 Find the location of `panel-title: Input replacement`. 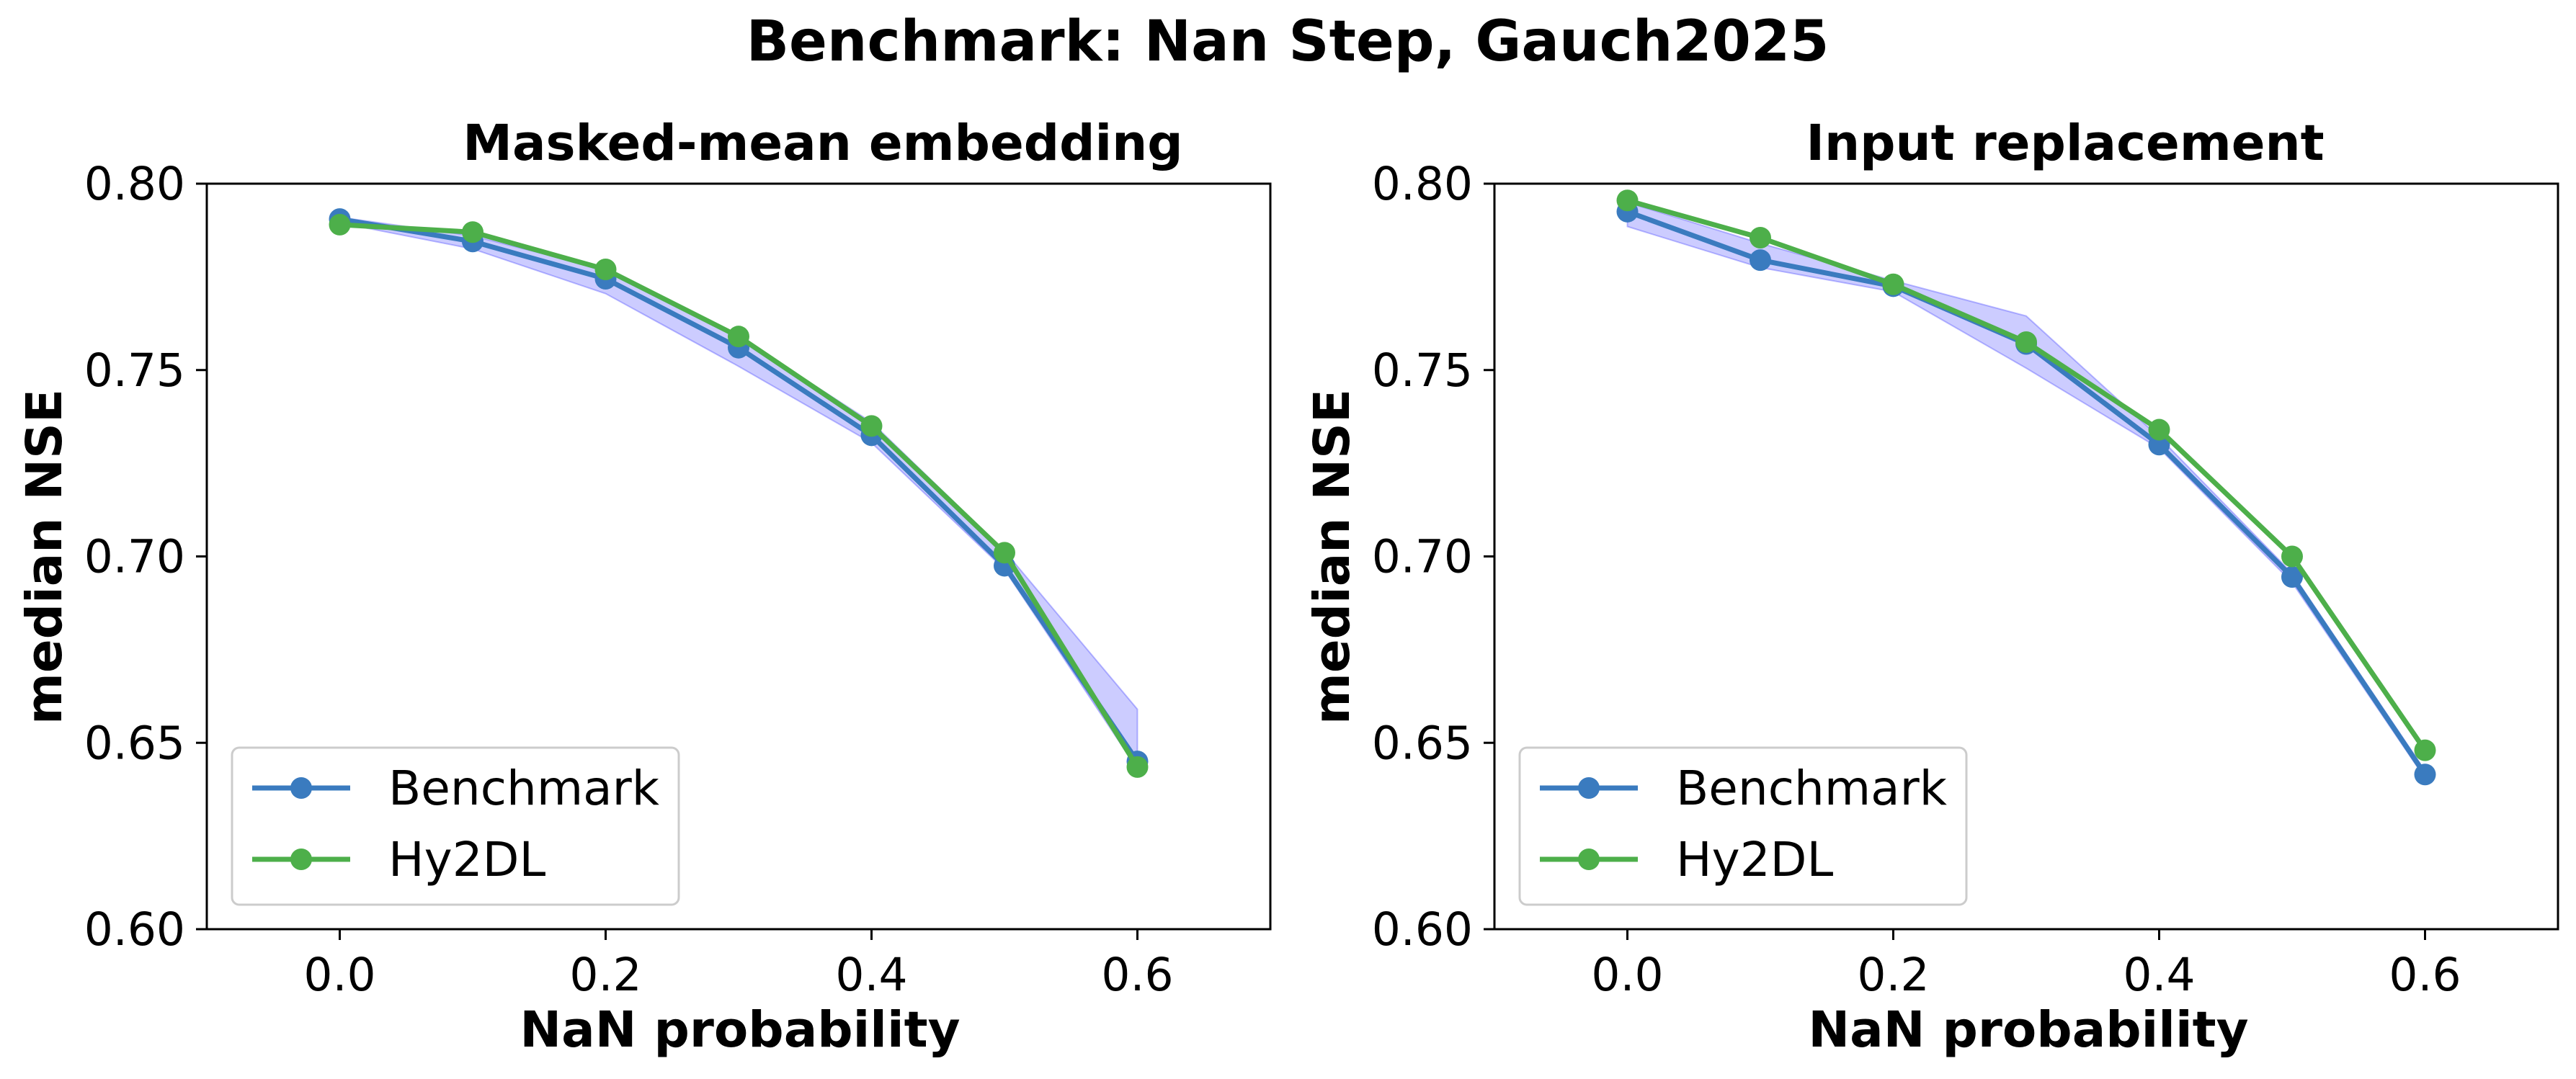

panel-title: Input replacement is located at coordinates (2065, 143).